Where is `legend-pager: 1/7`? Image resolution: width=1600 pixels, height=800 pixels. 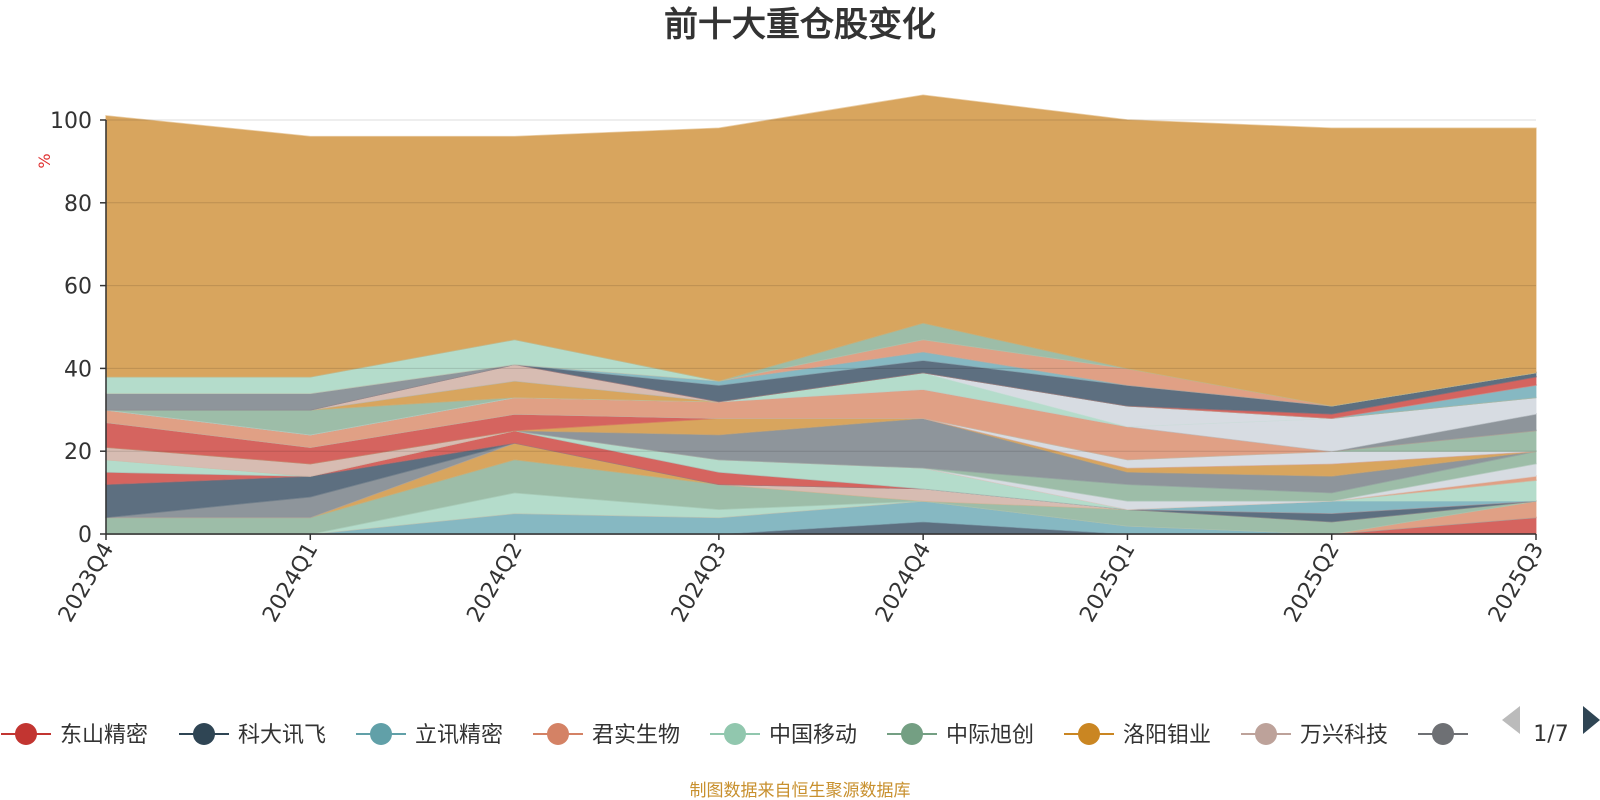 legend-pager: 1/7 is located at coordinates (1551, 726).